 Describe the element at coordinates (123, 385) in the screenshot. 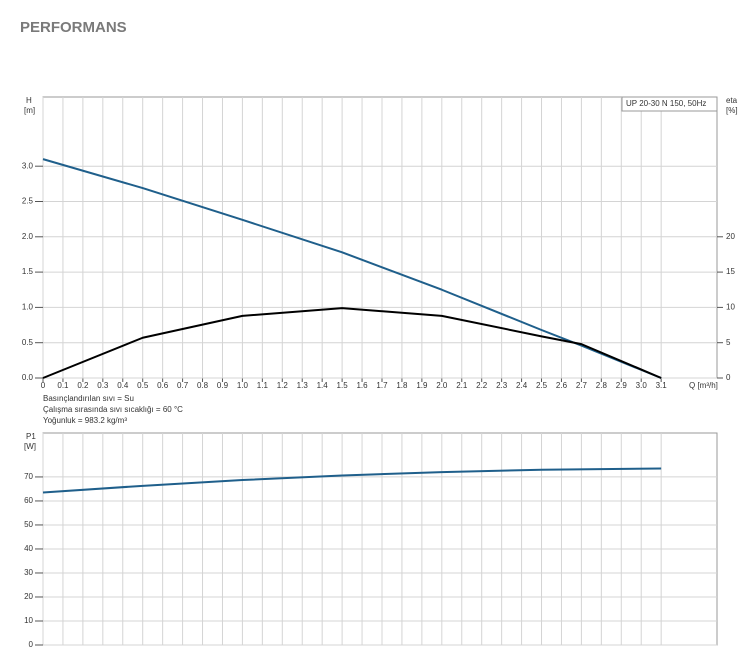

I see `x-tick-label: 0.4` at that location.